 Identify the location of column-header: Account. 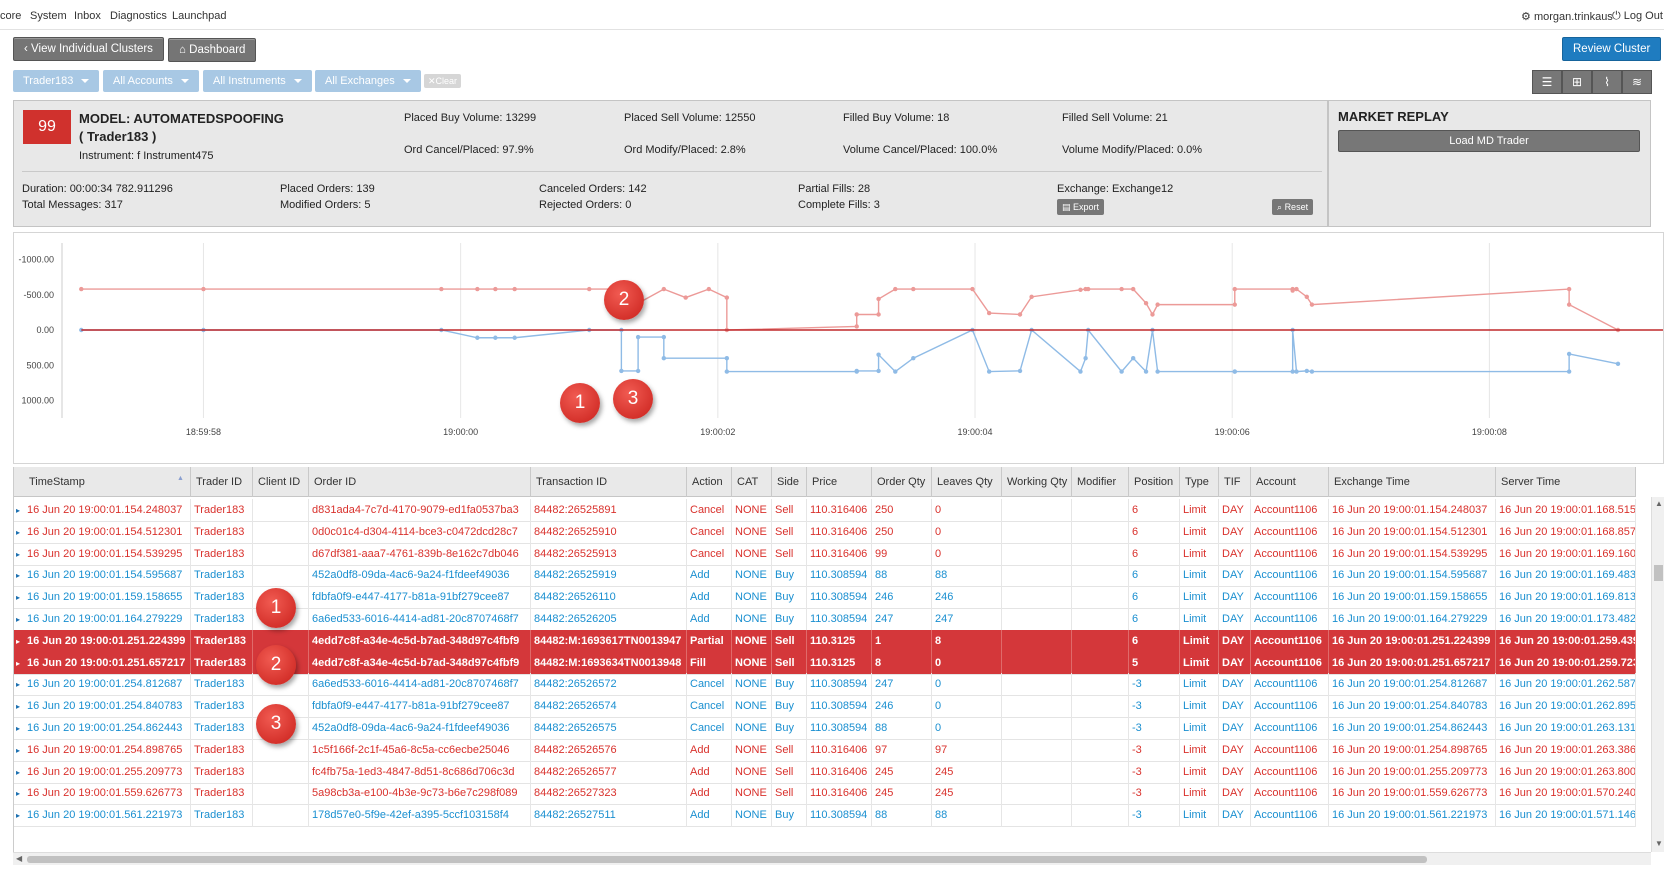
(1290, 482).